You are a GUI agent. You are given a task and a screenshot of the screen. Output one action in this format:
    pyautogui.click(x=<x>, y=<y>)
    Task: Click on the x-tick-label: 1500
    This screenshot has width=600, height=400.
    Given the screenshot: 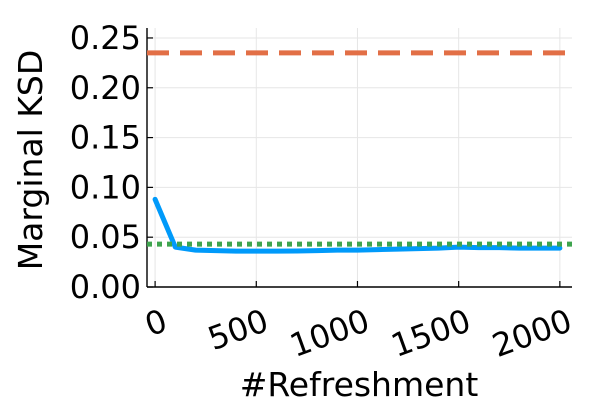 What is the action you would take?
    pyautogui.click(x=431, y=333)
    